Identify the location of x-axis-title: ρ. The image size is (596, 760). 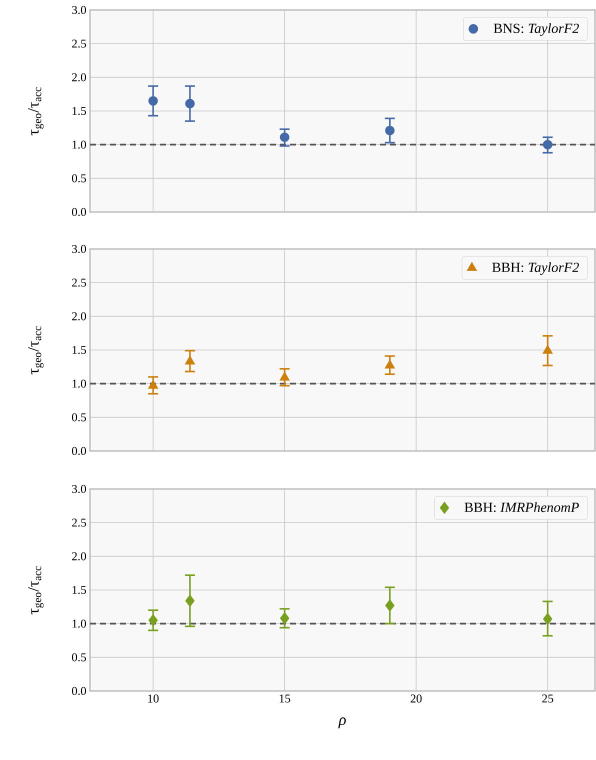
(342, 722).